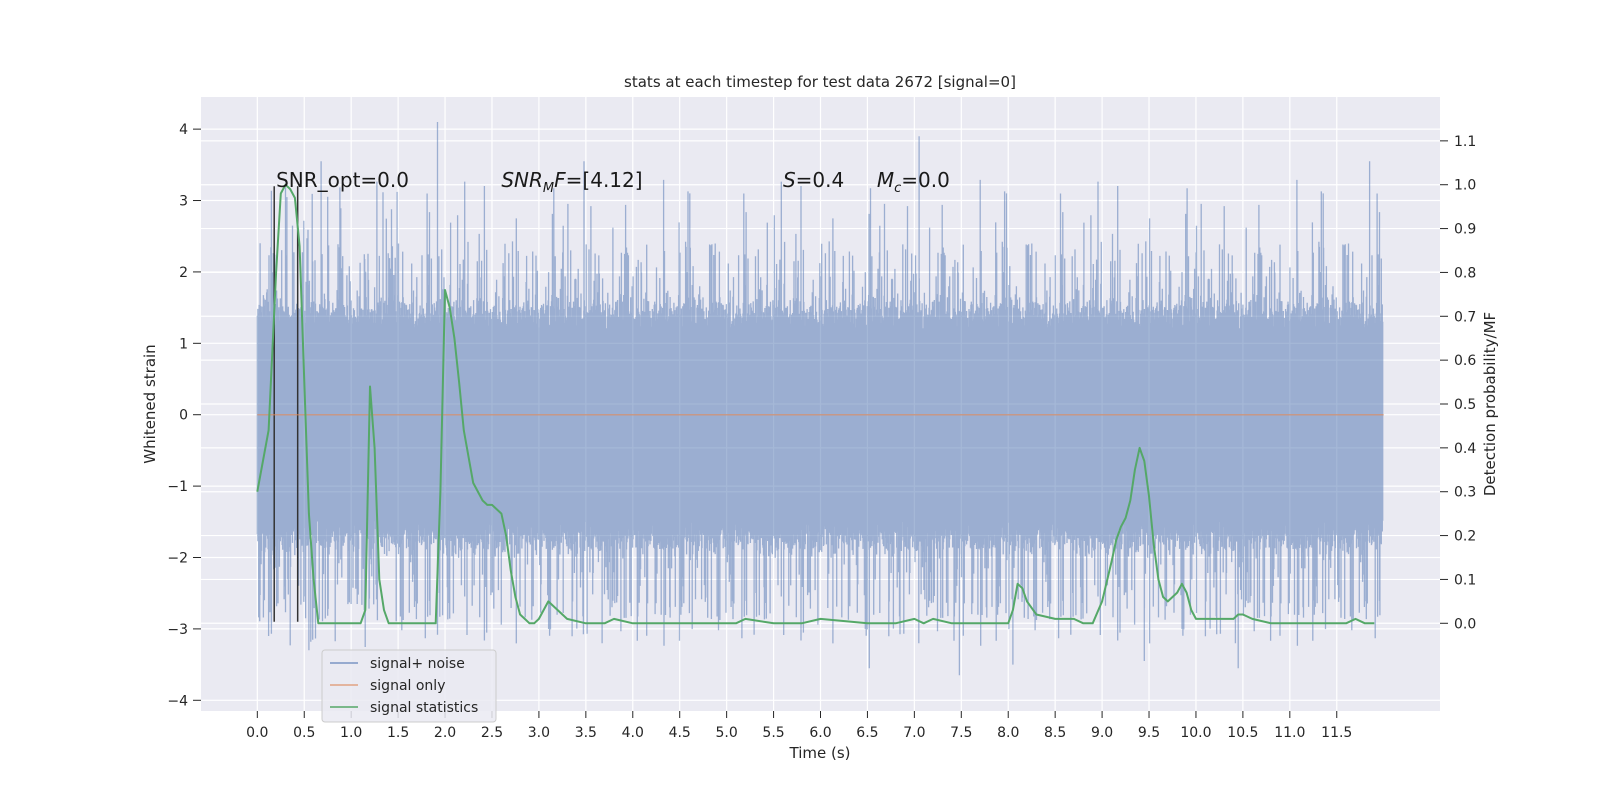 Image resolution: width=1600 pixels, height=800 pixels. Describe the element at coordinates (257, 733) in the screenshot. I see `x-tick-label: 0.0` at that location.